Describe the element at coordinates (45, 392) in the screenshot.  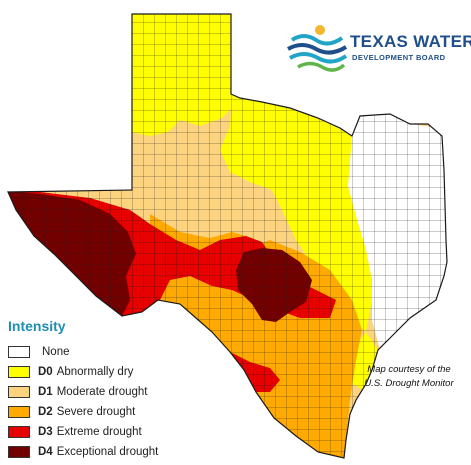
I see `legend-code: D1` at that location.